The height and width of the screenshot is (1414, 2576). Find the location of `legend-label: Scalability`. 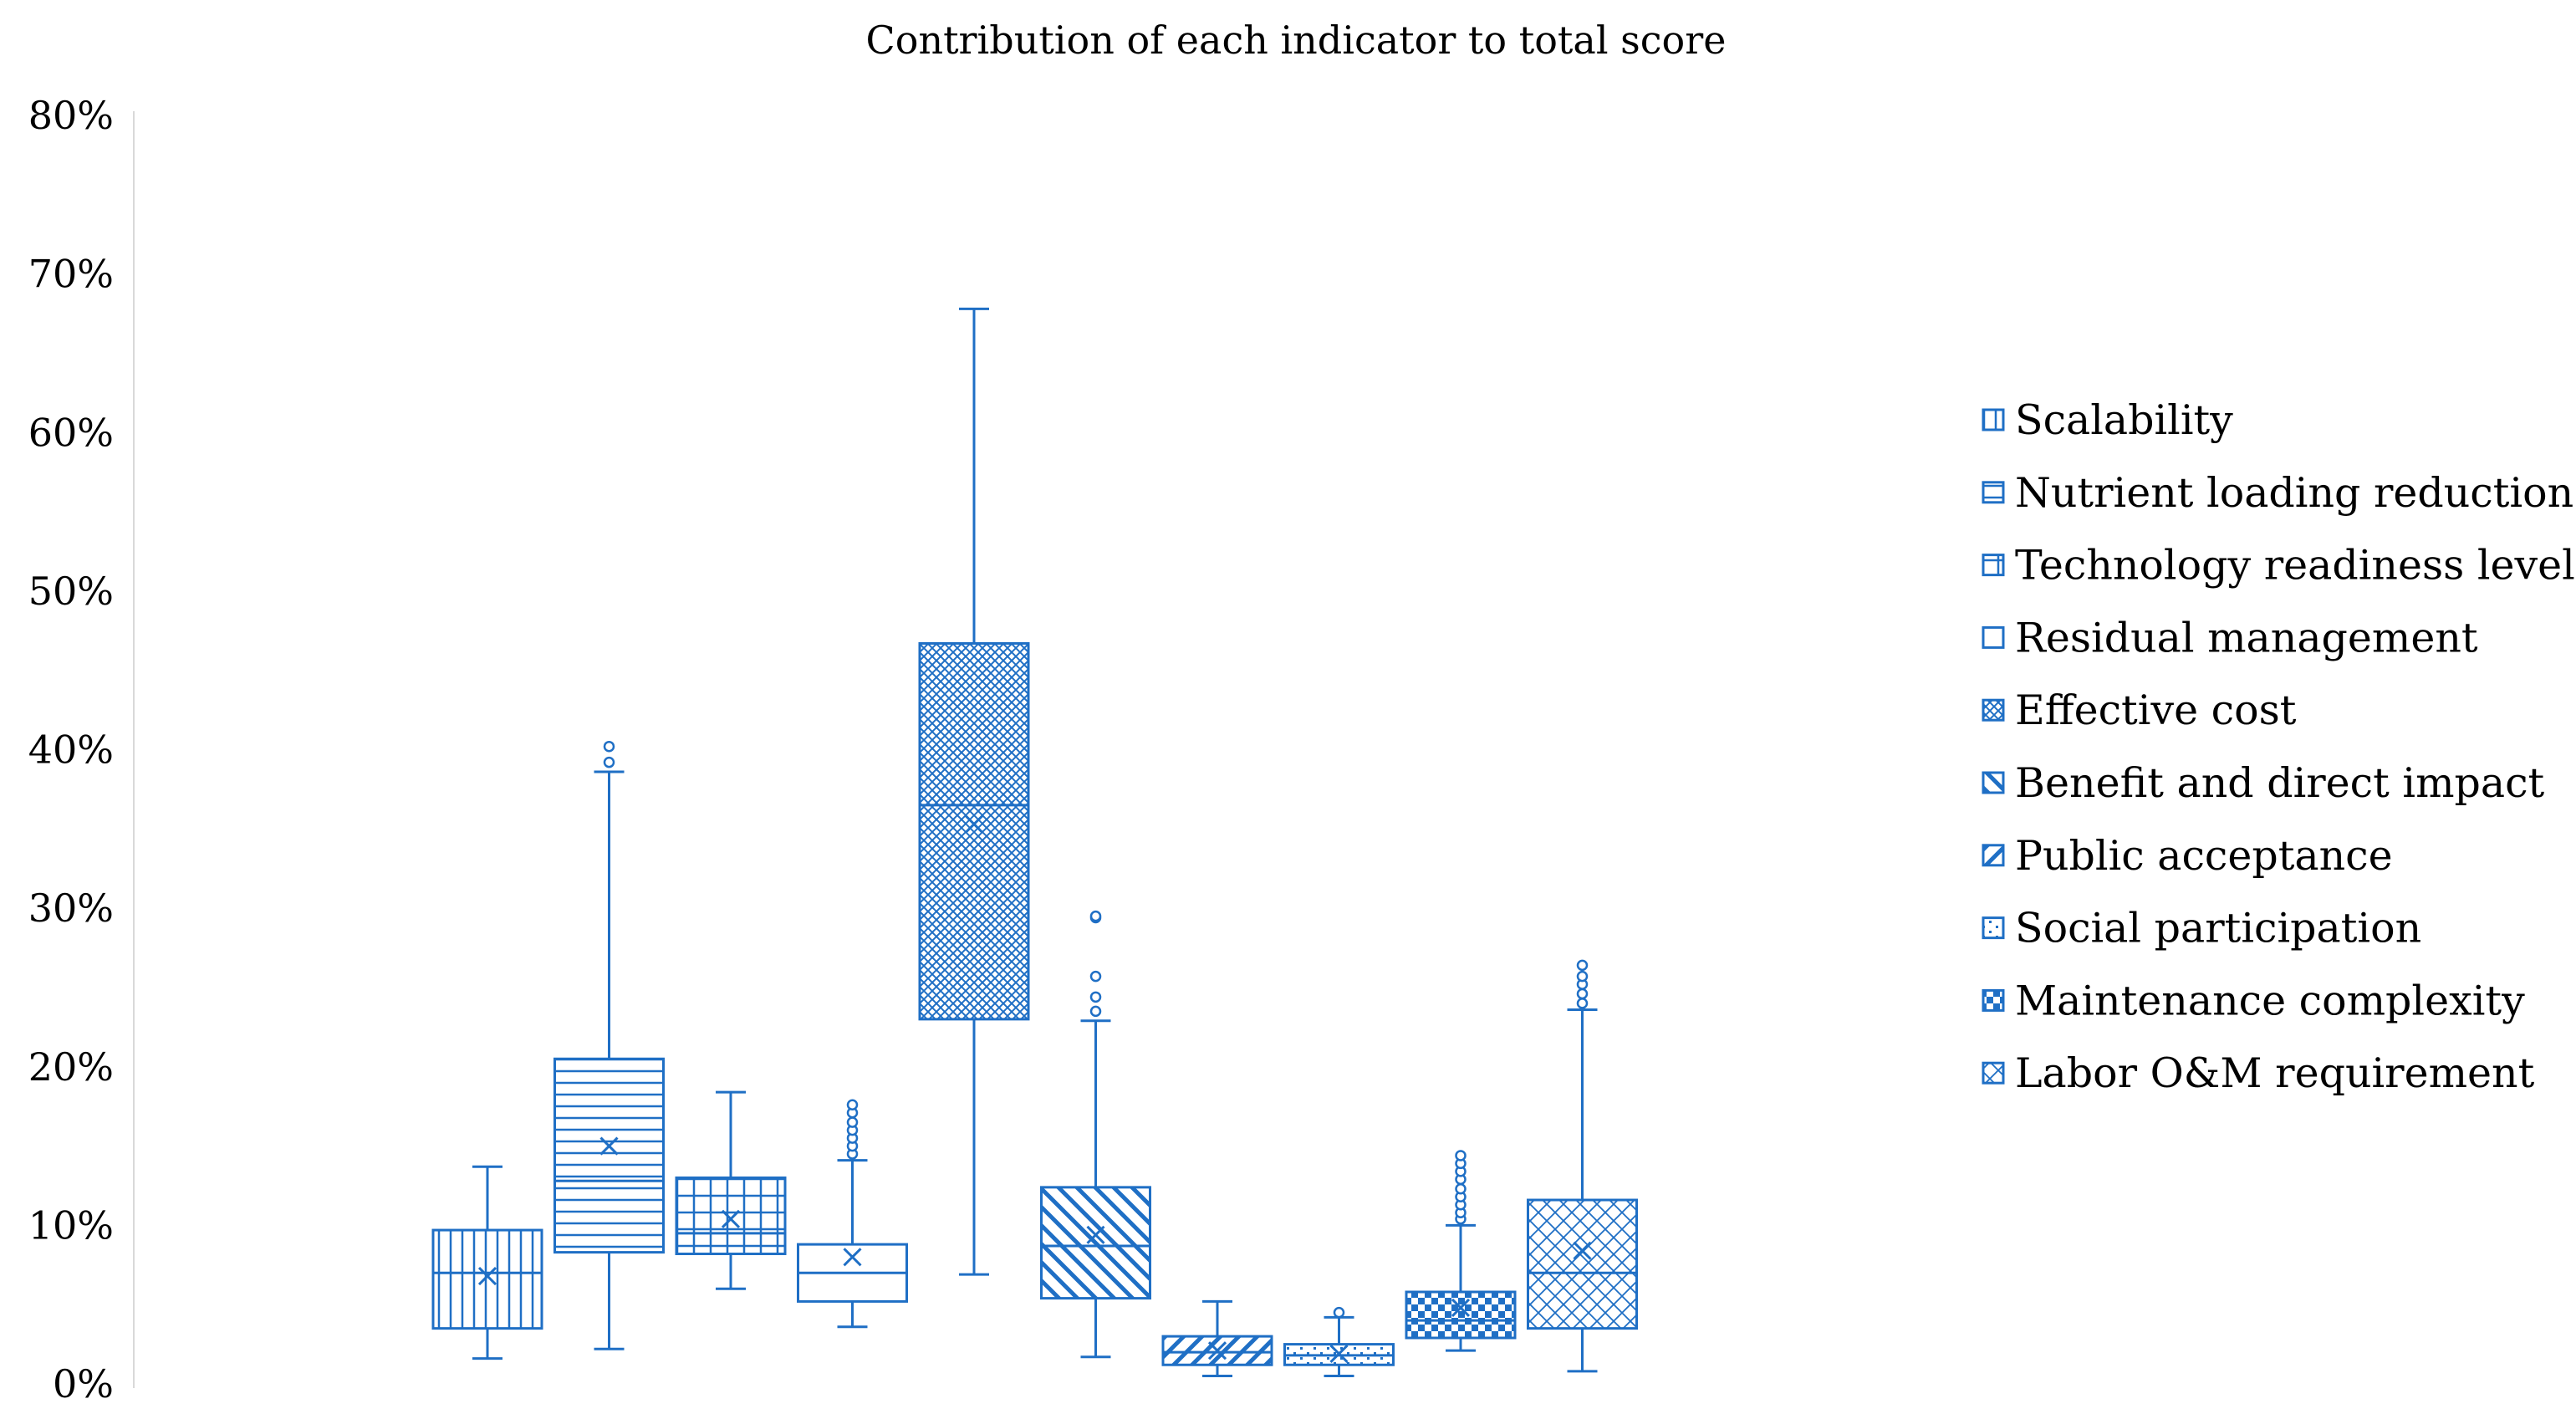

legend-label: Scalability is located at coordinates (2124, 420).